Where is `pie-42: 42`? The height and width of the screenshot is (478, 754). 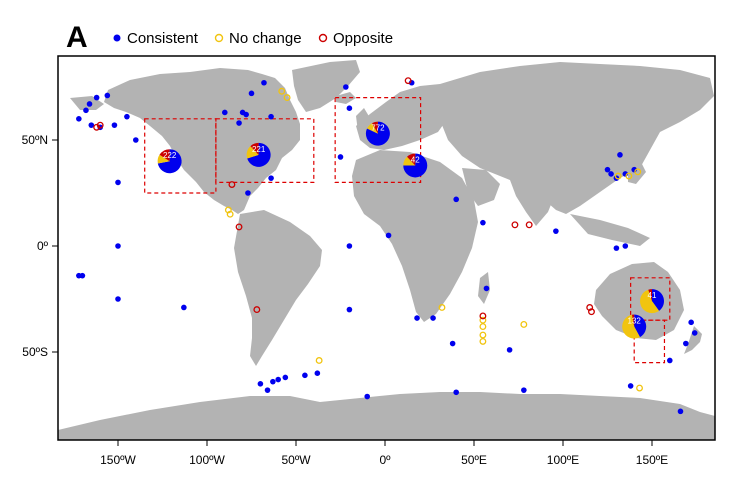
pie-42: 42 is located at coordinates (415, 165).